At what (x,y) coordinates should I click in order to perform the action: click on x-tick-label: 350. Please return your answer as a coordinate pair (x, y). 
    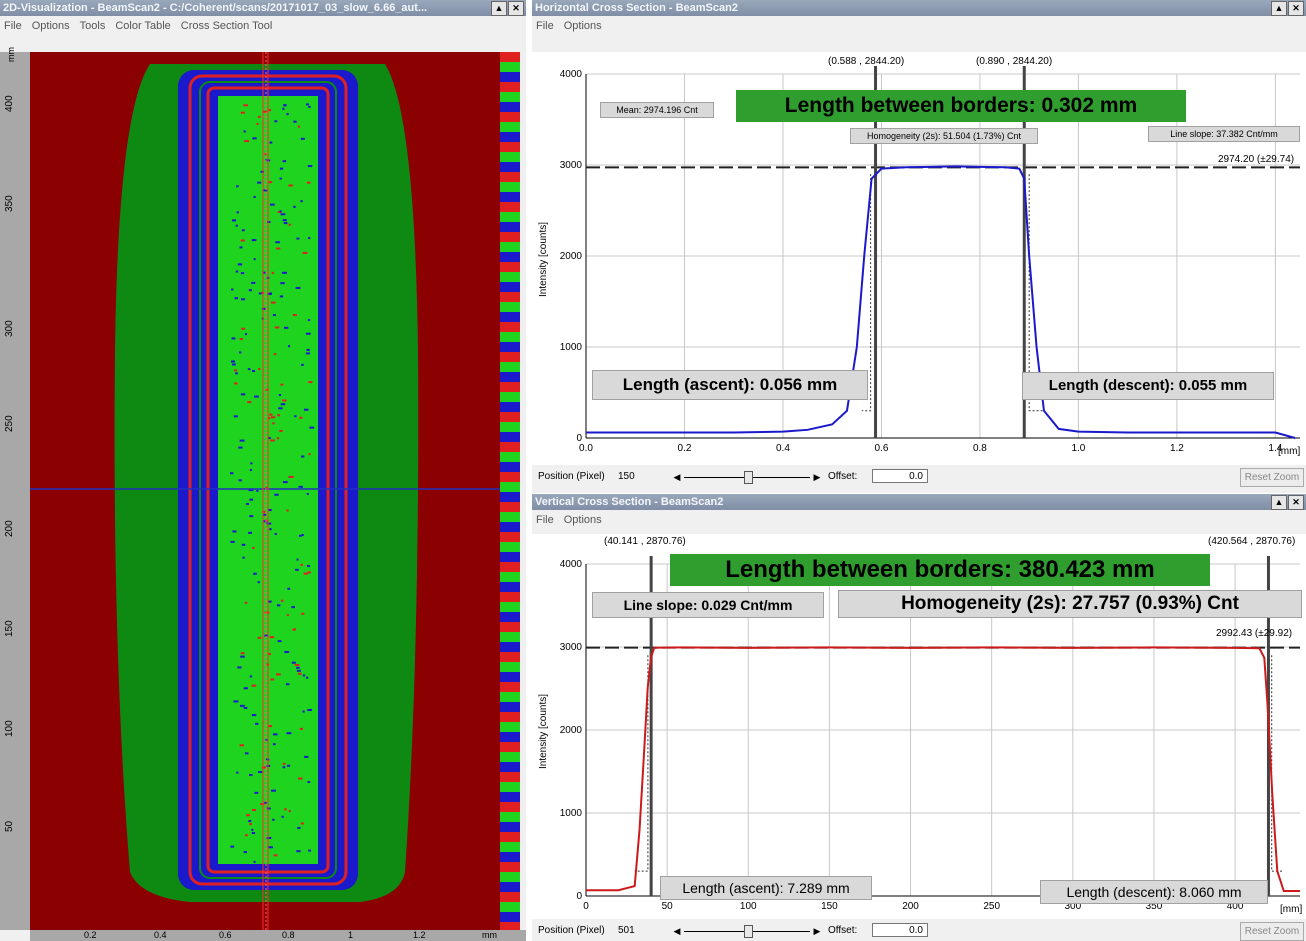
    Looking at the image, I should click on (1154, 906).